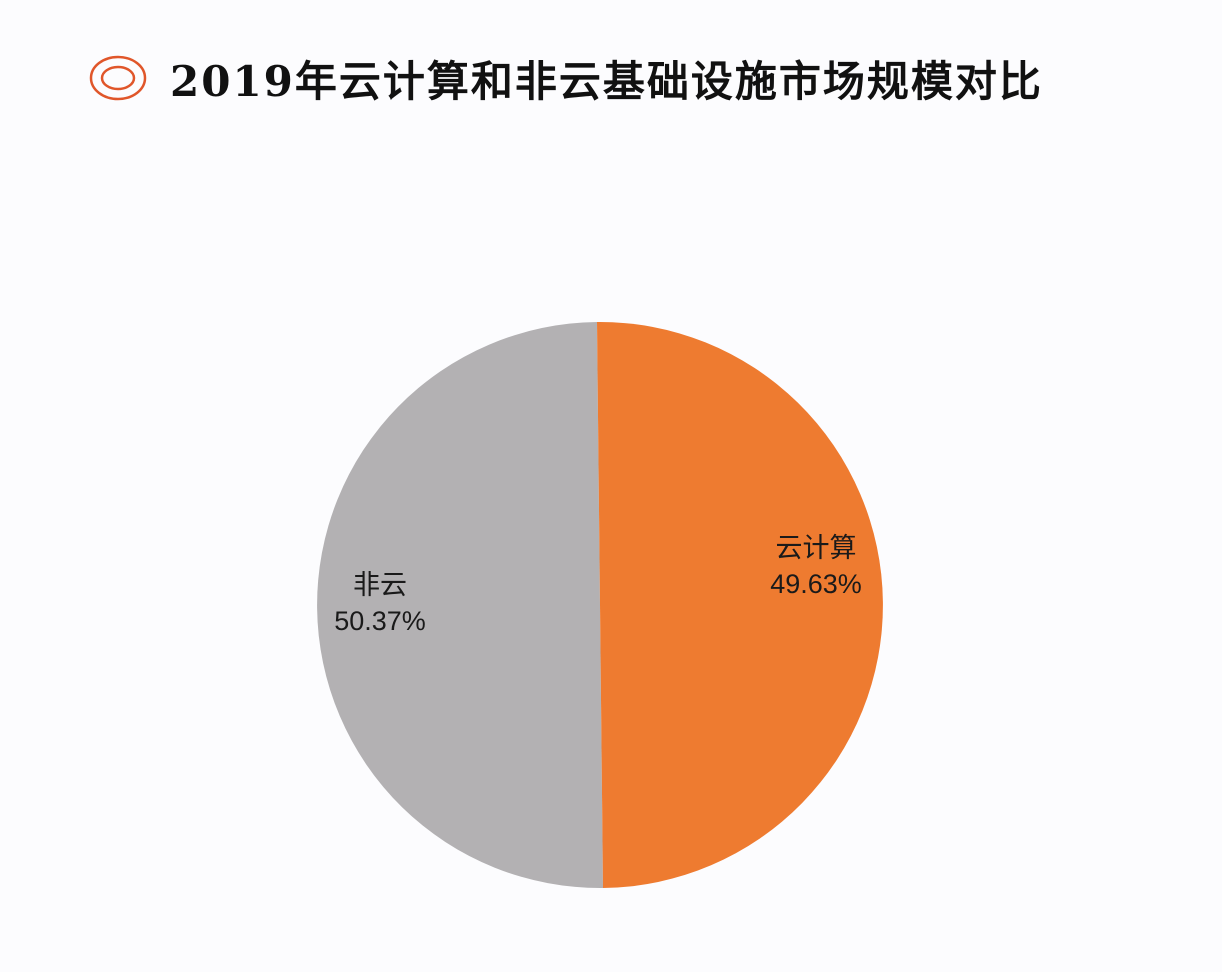  What do you see at coordinates (816, 548) in the screenshot?
I see `slice-name-cloud: 云计算` at bounding box center [816, 548].